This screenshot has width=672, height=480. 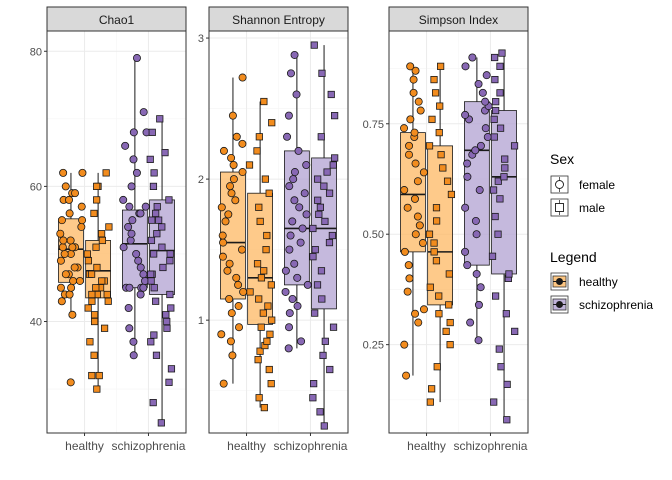 I want to click on y-tick-label: 0.25, so click(x=373, y=346).